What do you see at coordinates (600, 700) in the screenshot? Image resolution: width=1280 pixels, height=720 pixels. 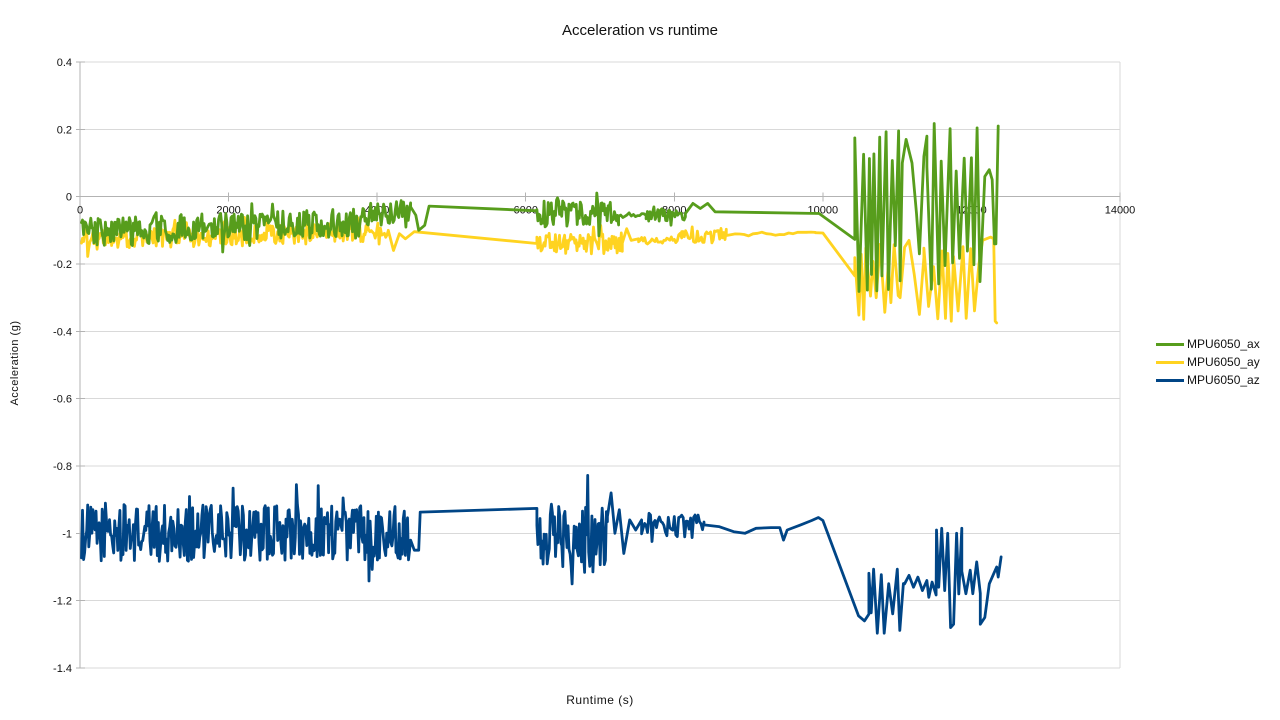 I see `x-axis-title: Runtime (s)` at bounding box center [600, 700].